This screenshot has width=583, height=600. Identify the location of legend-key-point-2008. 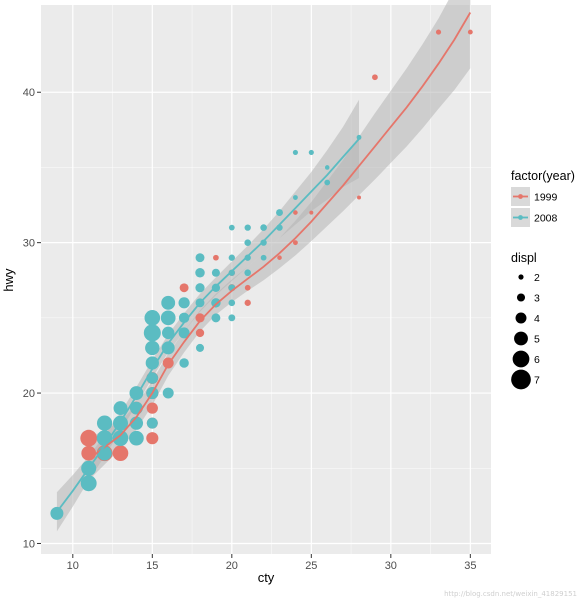
(520, 217).